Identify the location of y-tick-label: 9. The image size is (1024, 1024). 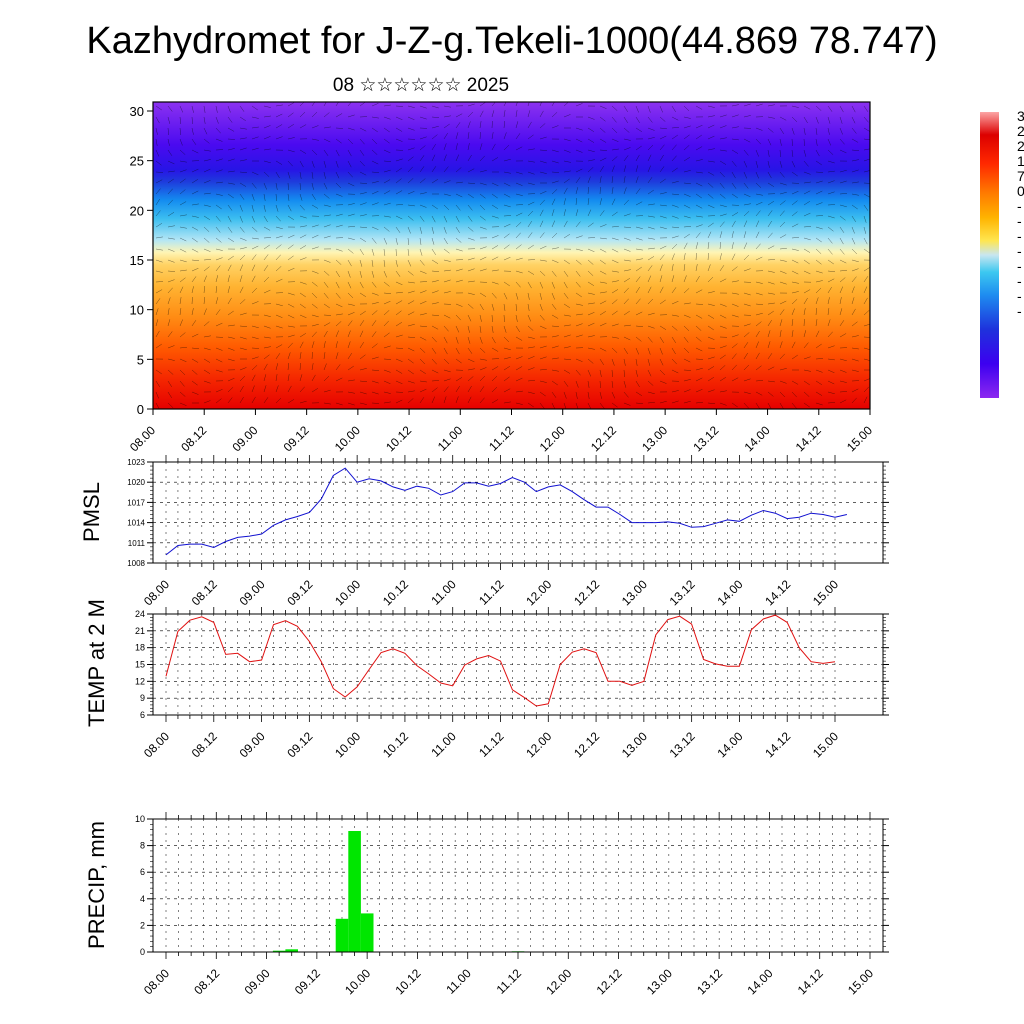
(142, 698).